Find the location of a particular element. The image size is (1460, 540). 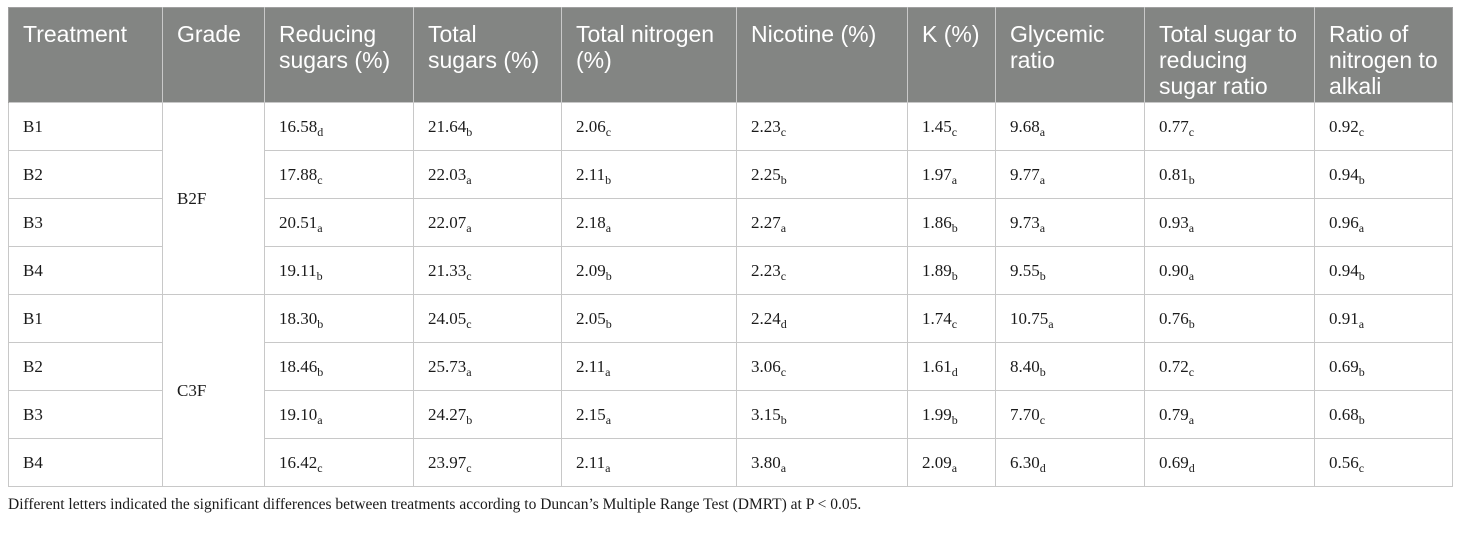

value-cell: 22.03a is located at coordinates (487, 174).